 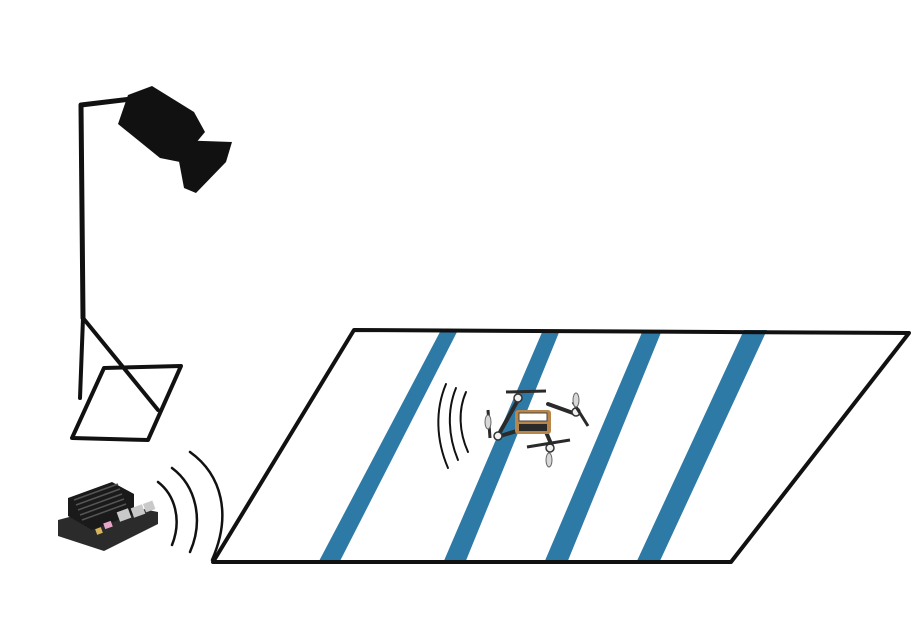 I want to click on wireless-signal-drone-icon, so click(x=453, y=426).